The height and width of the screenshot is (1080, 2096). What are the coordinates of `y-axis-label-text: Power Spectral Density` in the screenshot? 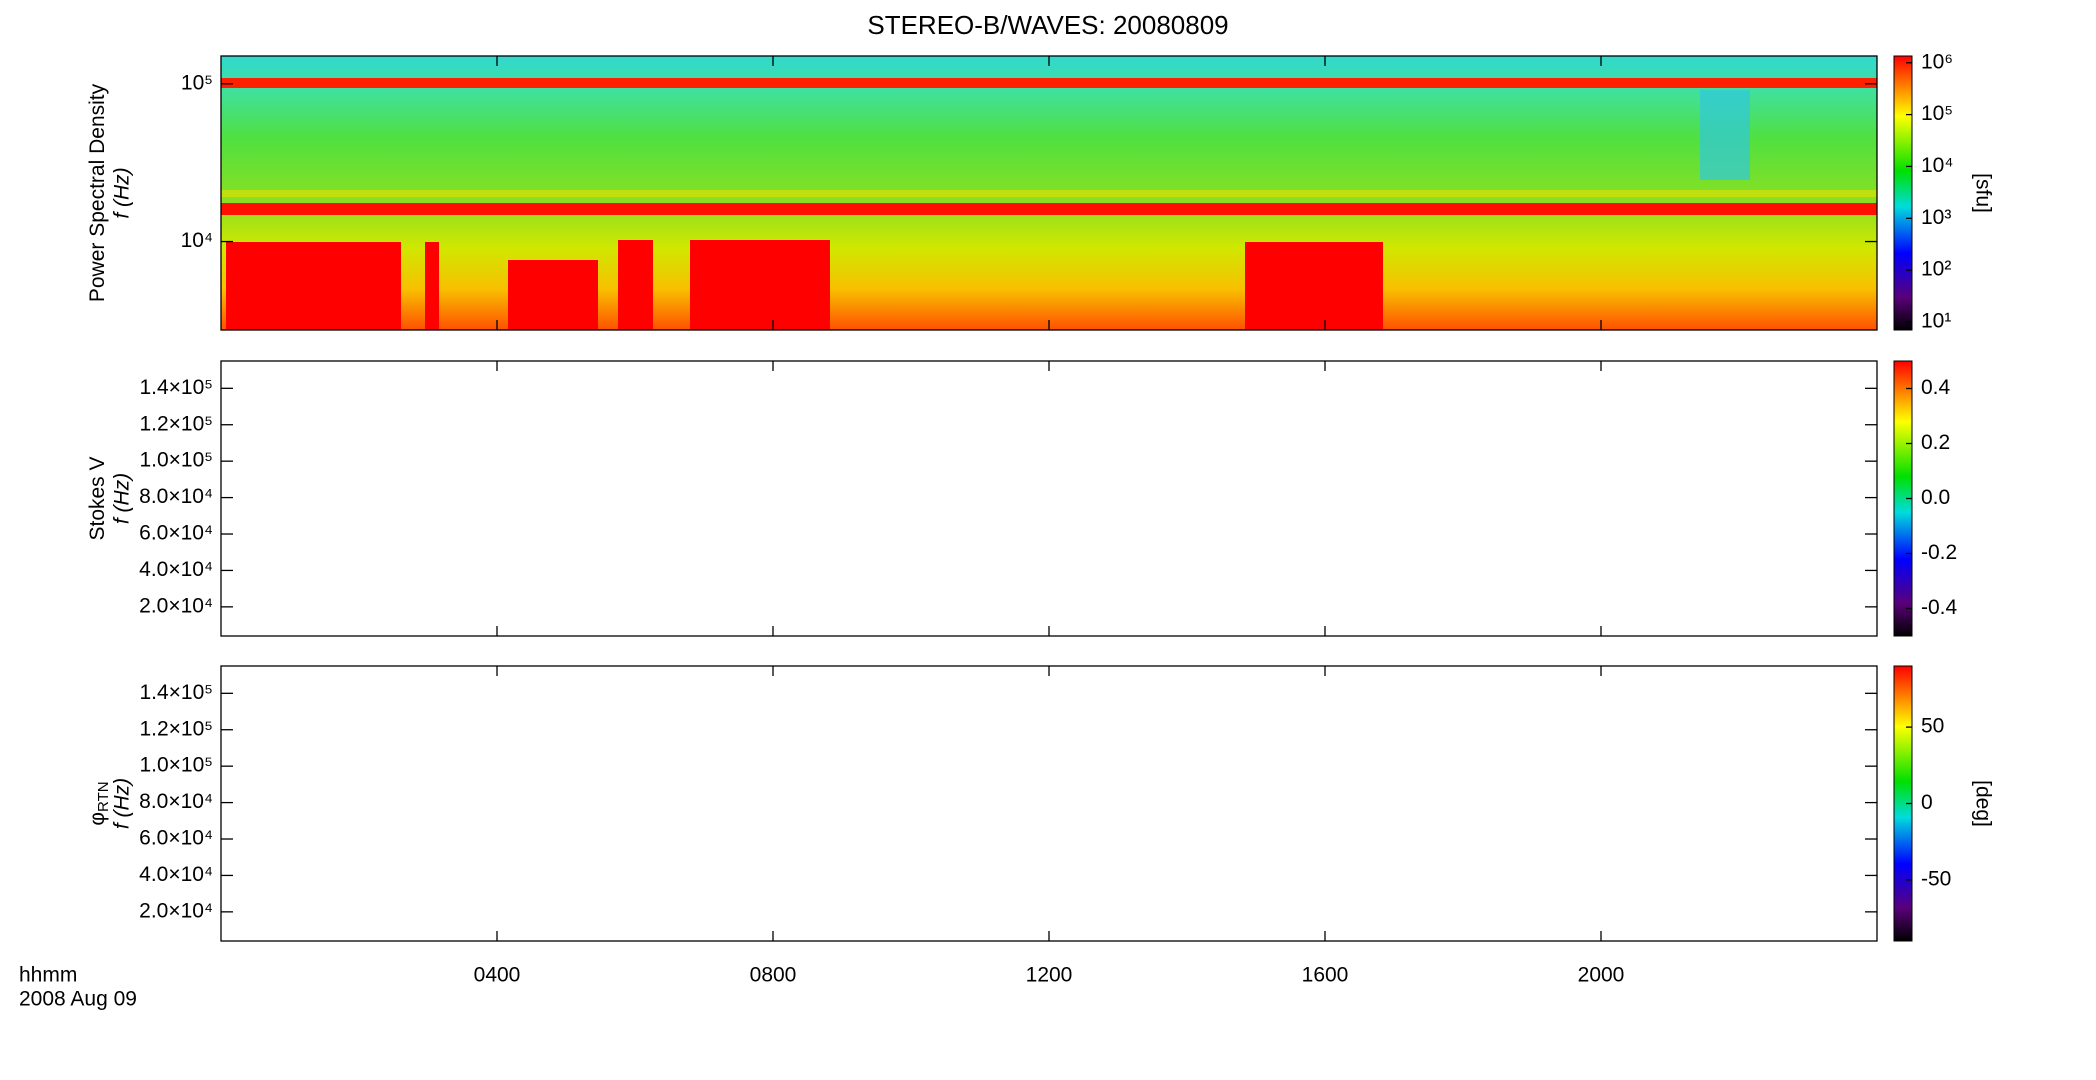 It's located at (97, 192).